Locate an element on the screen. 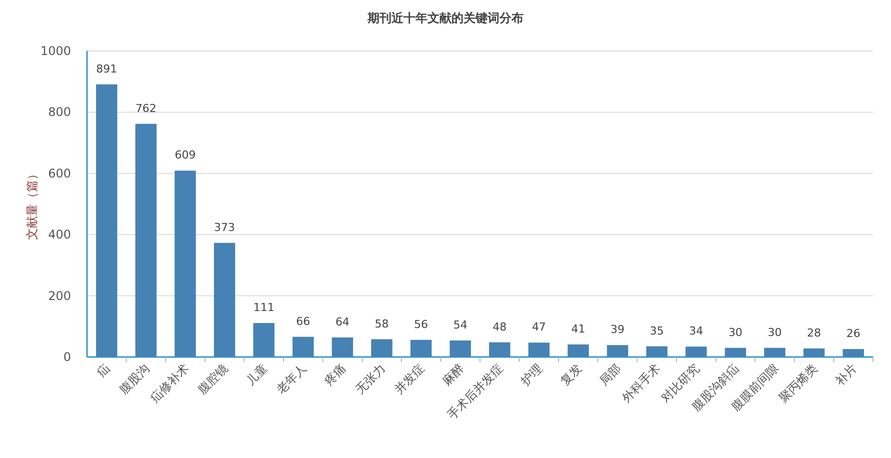  data-label: 111 is located at coordinates (263, 307).